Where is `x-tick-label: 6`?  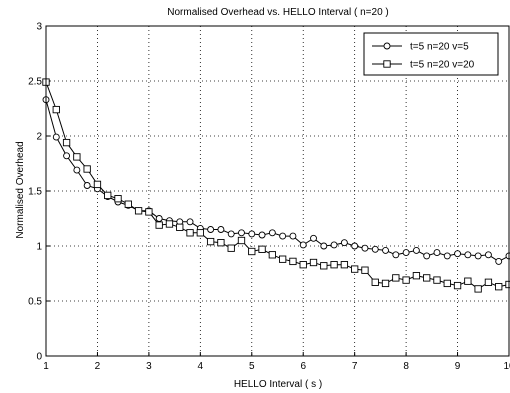 x-tick-label: 6 is located at coordinates (303, 366).